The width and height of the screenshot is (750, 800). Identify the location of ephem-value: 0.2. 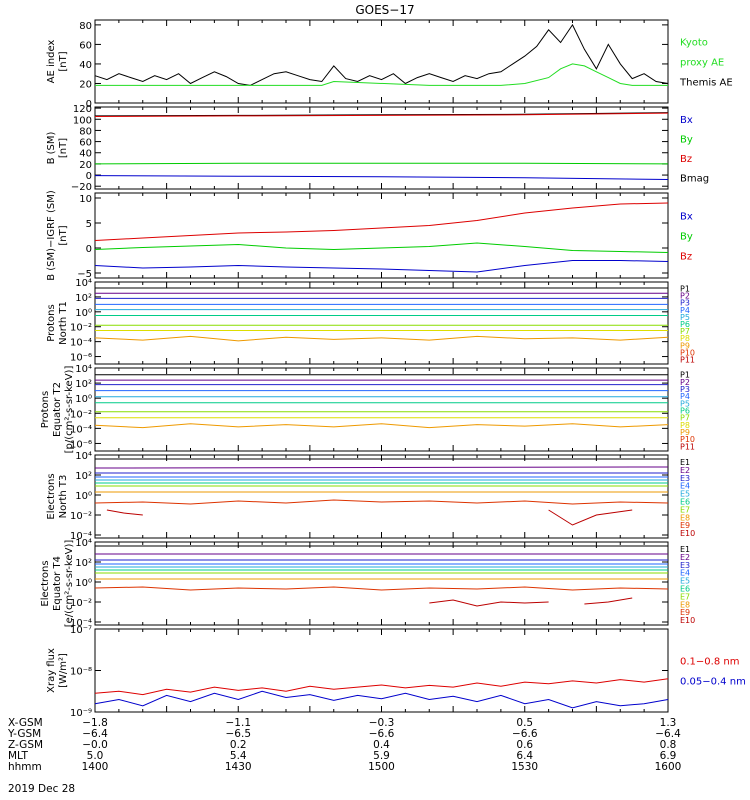
(238, 745).